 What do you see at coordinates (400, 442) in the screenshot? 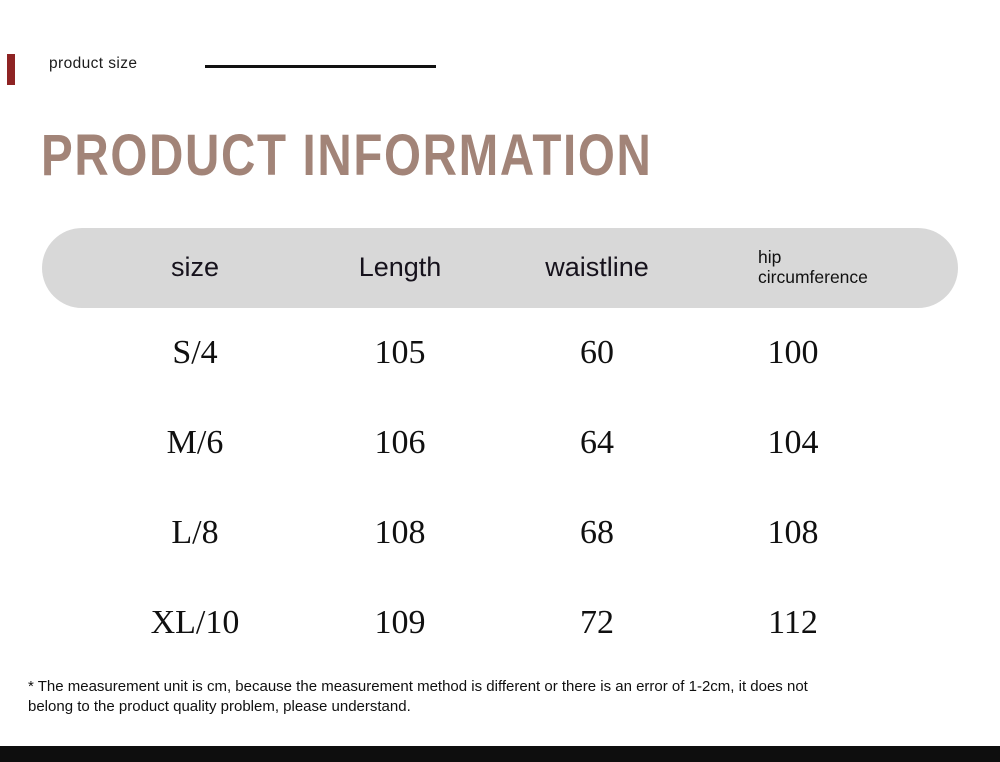
I see `cell-length: 106` at bounding box center [400, 442].